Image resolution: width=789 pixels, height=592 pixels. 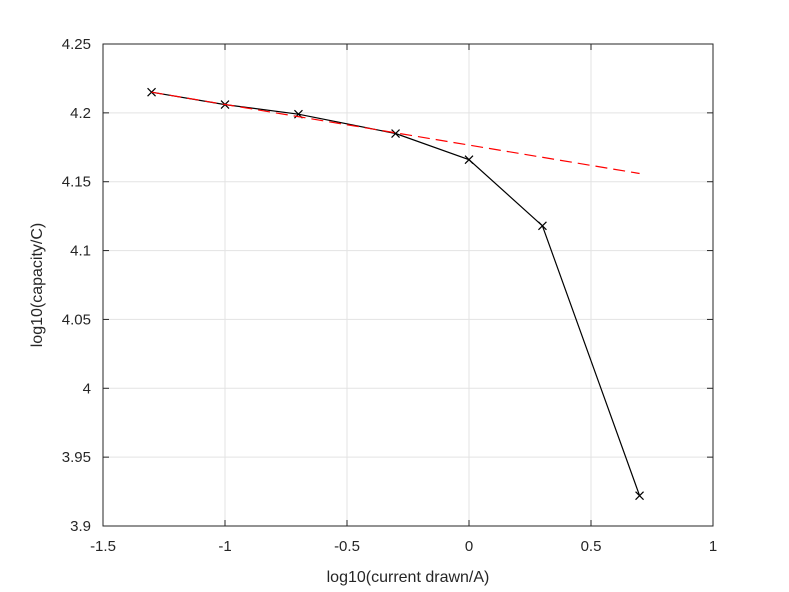 I want to click on y-tick-label: 4.25, so click(x=76, y=44).